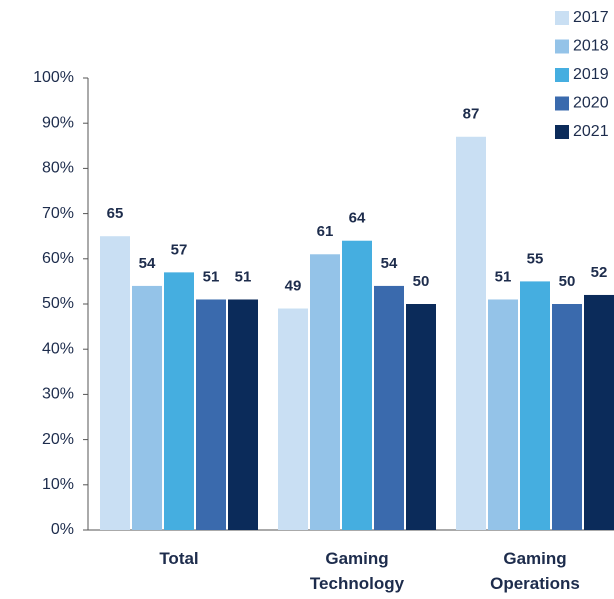 The width and height of the screenshot is (614, 599). Describe the element at coordinates (58, 439) in the screenshot. I see `y-tick-label: 20%` at that location.